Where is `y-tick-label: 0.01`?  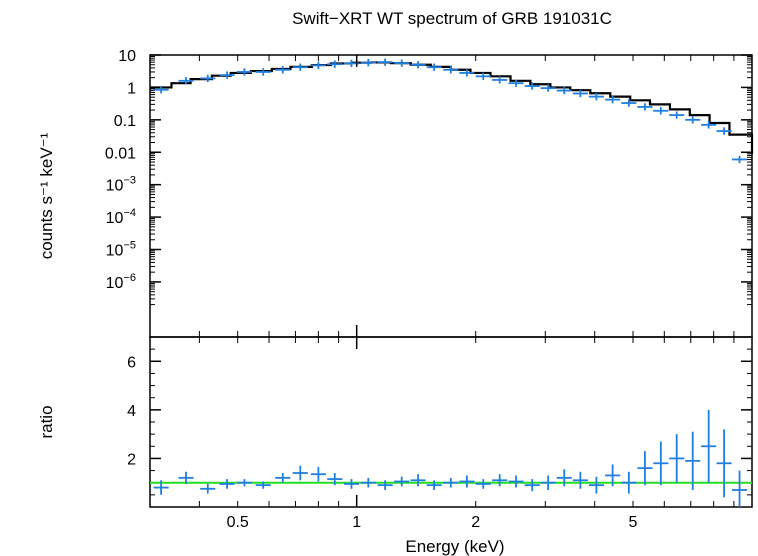 y-tick-label: 0.01 is located at coordinates (120, 153).